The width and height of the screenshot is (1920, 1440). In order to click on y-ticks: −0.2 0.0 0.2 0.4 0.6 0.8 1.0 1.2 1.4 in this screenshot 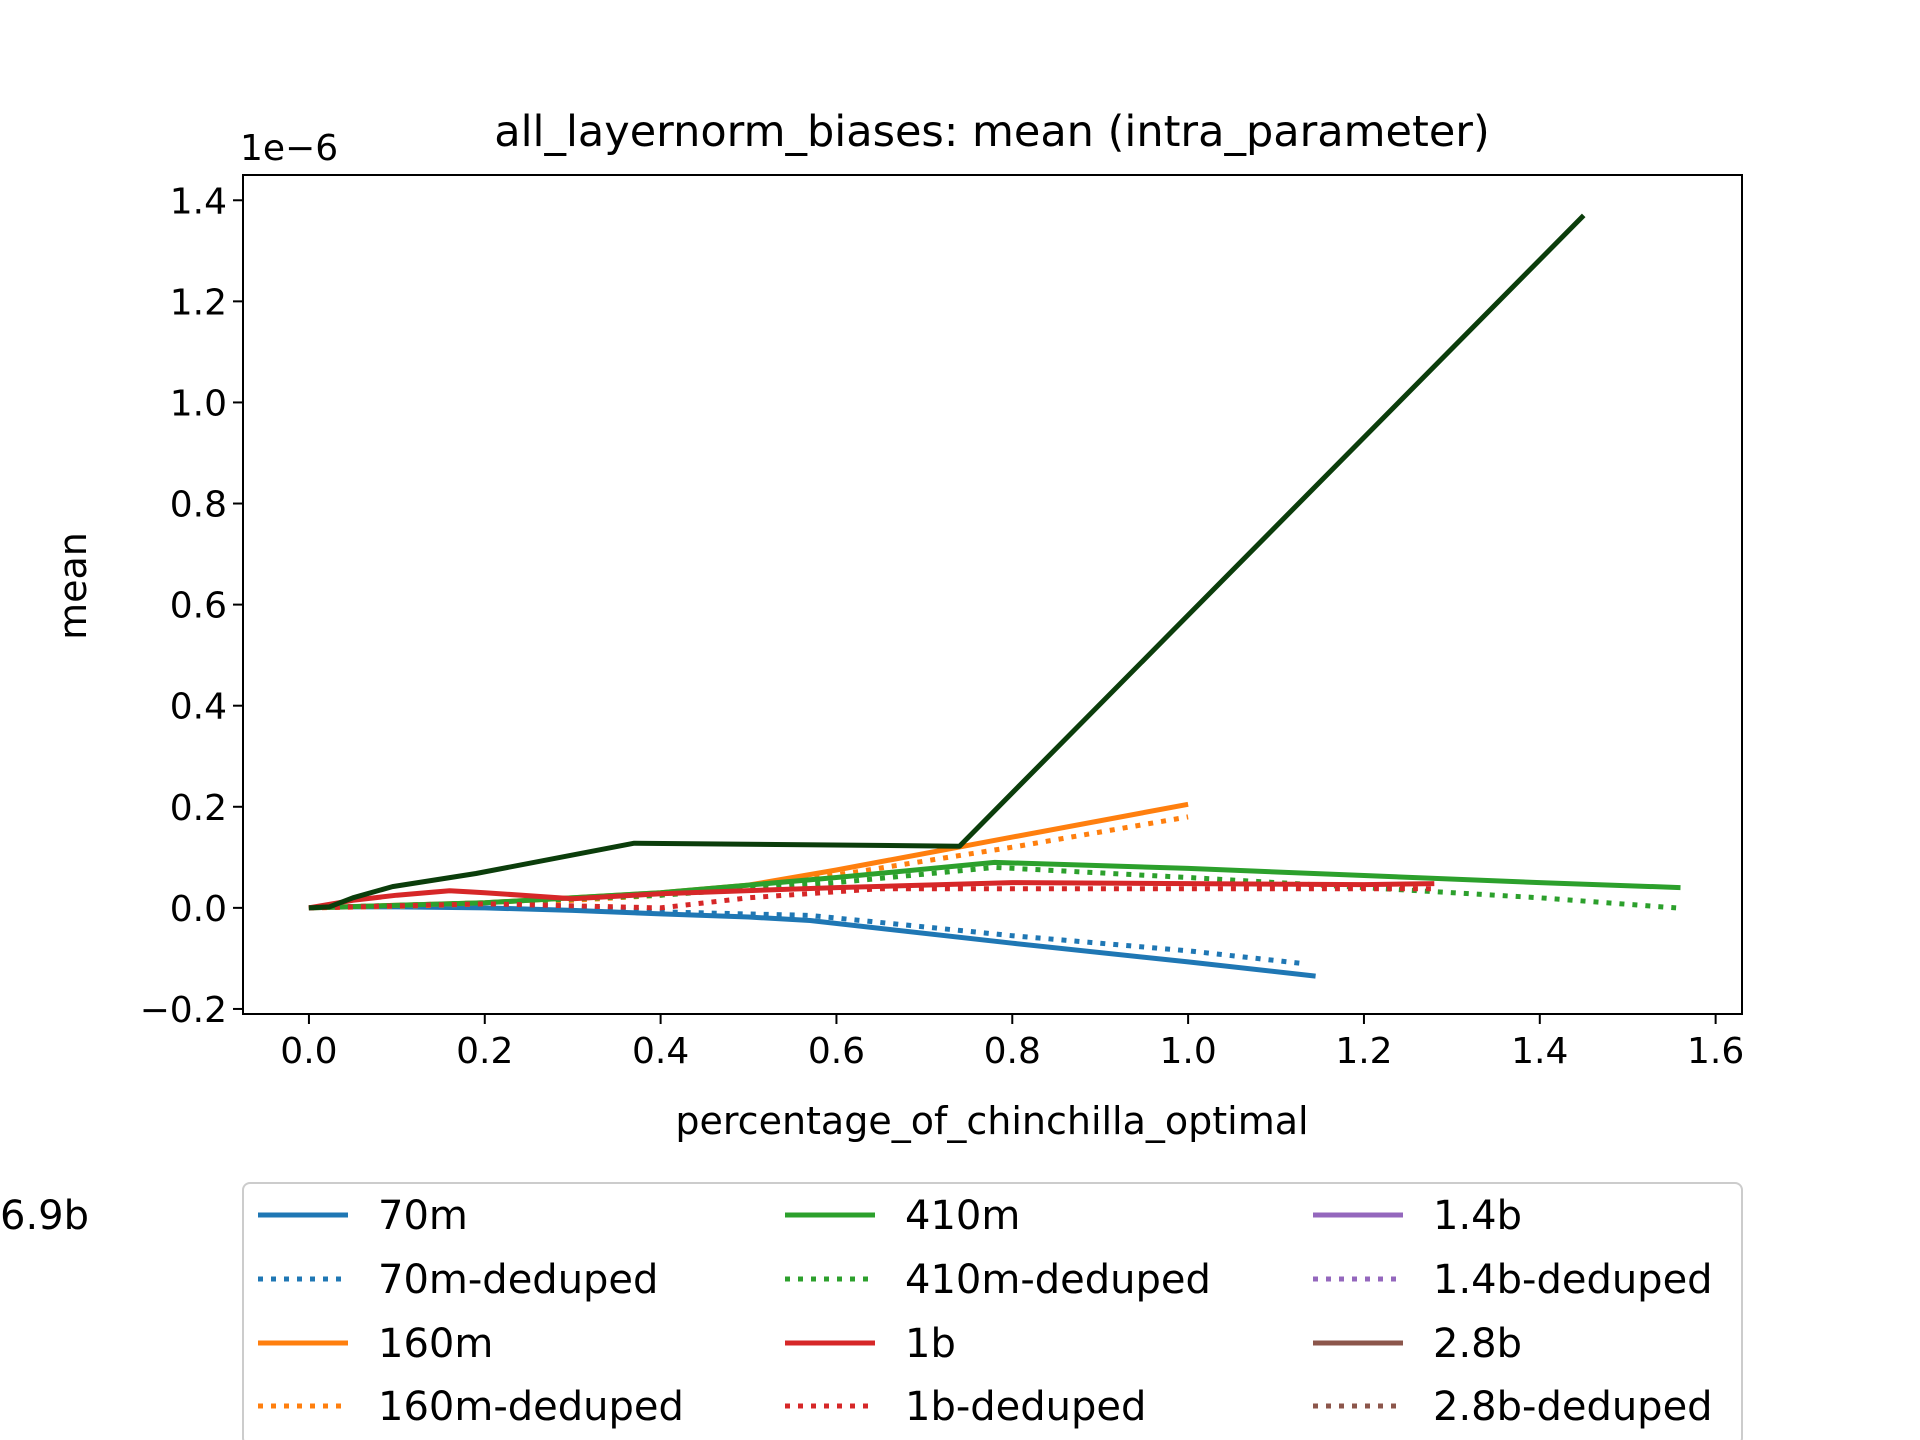, I will do `click(191, 606)`.